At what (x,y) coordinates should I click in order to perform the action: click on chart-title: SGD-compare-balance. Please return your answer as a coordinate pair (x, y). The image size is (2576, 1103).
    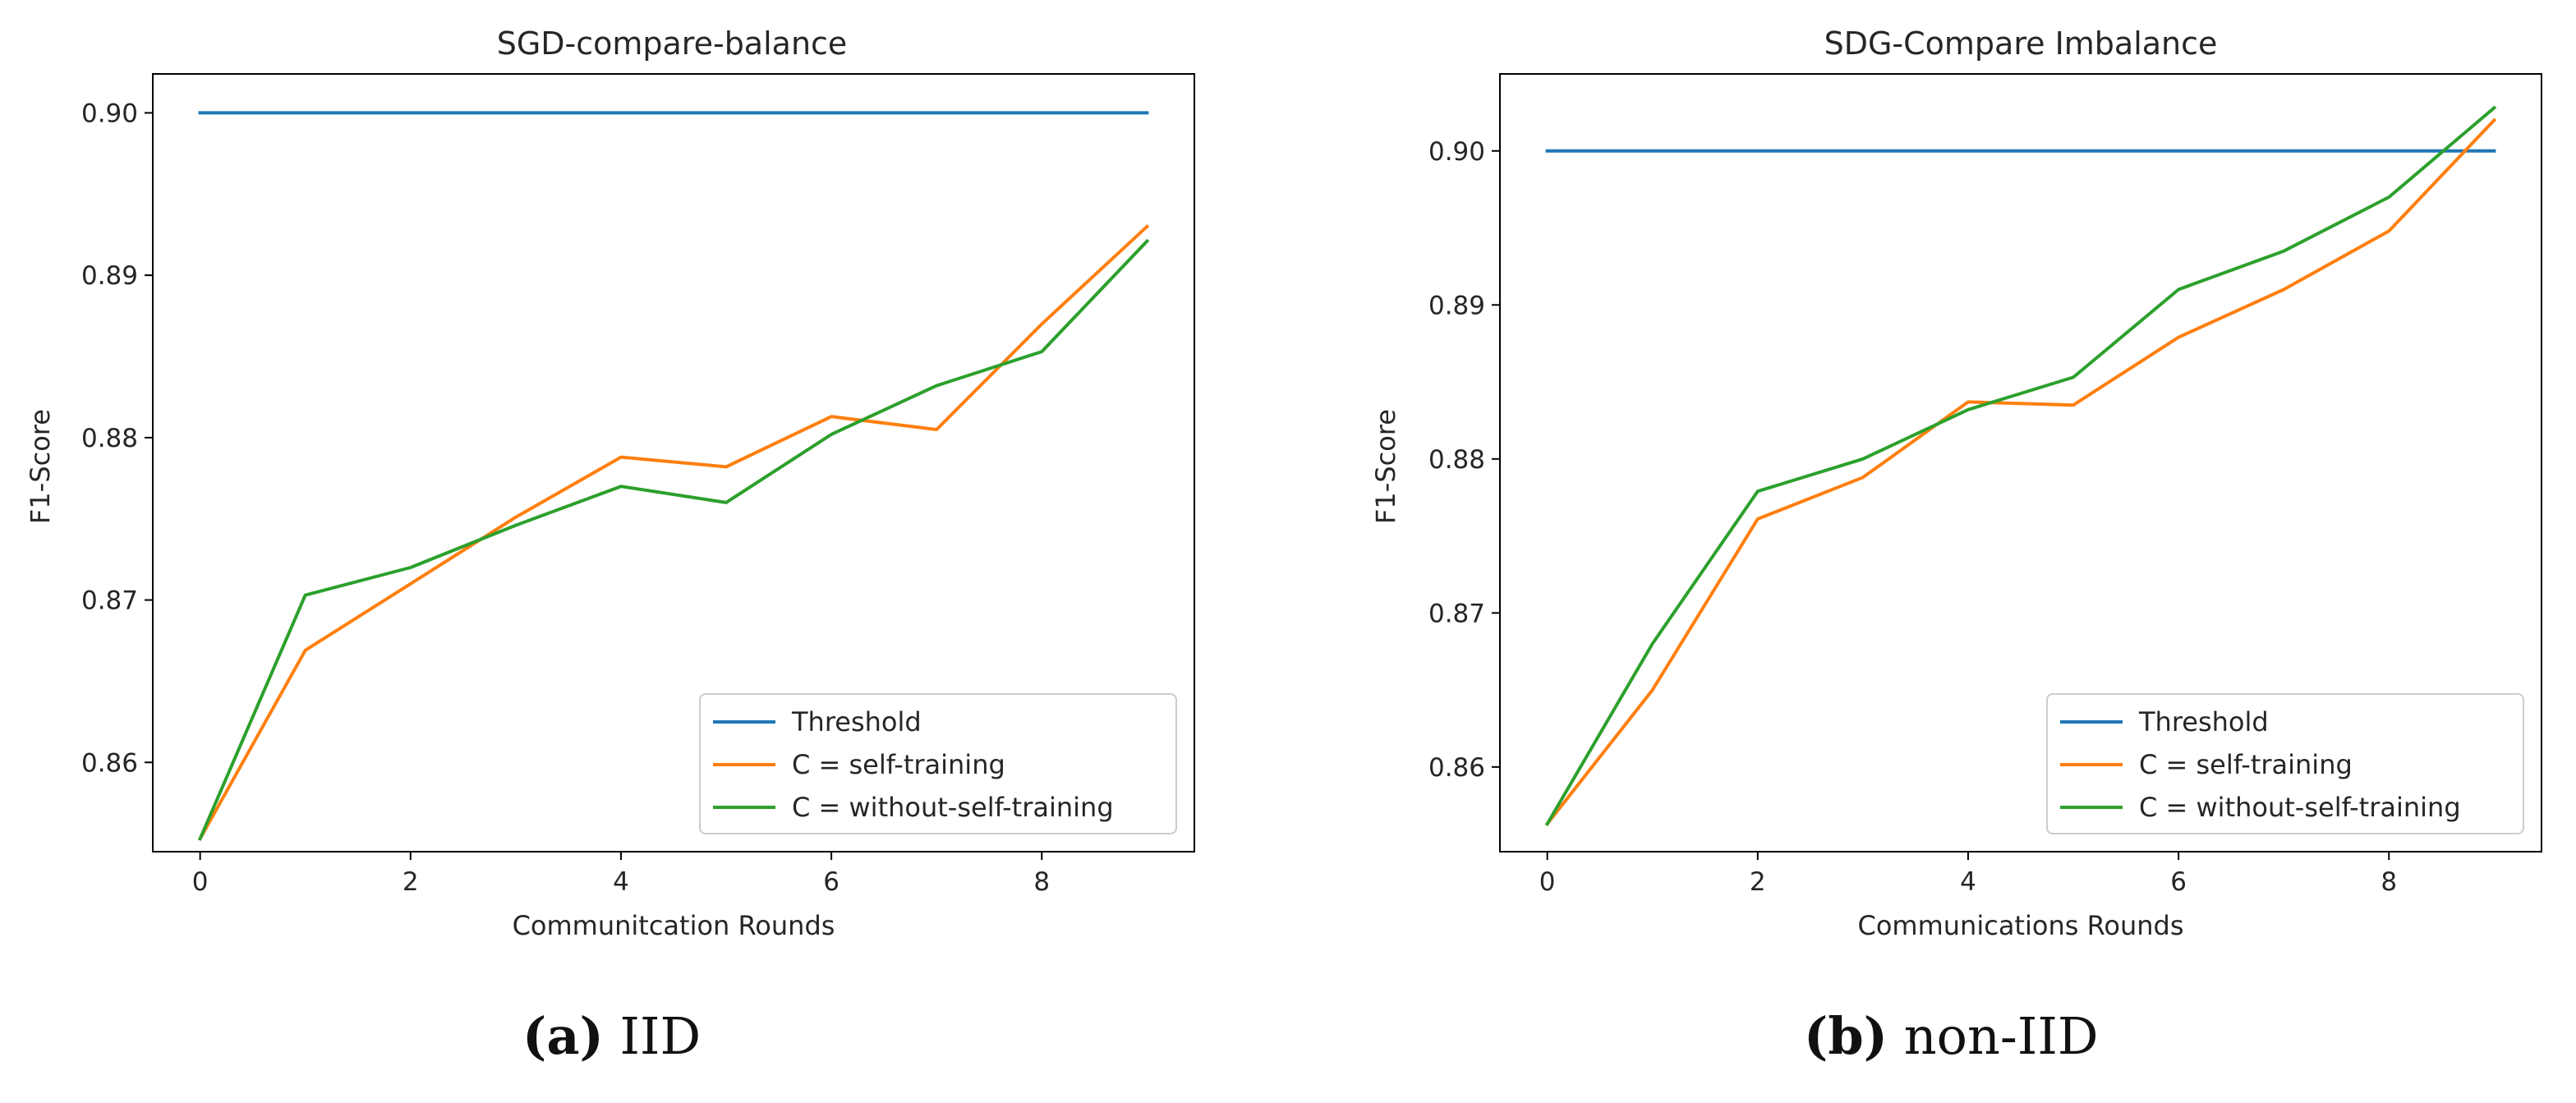
    Looking at the image, I should click on (672, 43).